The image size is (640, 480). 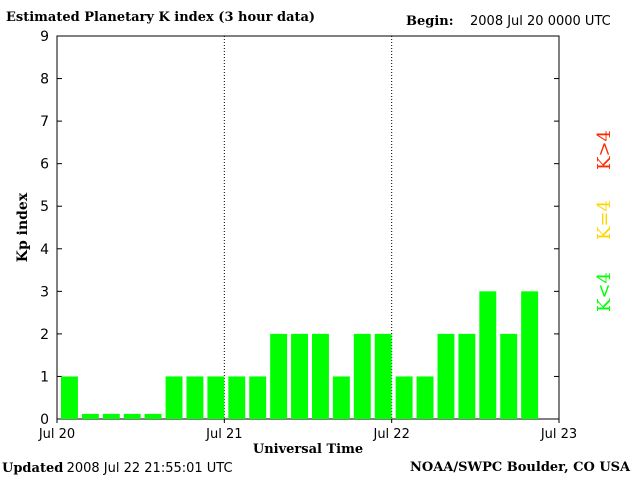 I want to click on updated-label: Updated, so click(x=33, y=468).